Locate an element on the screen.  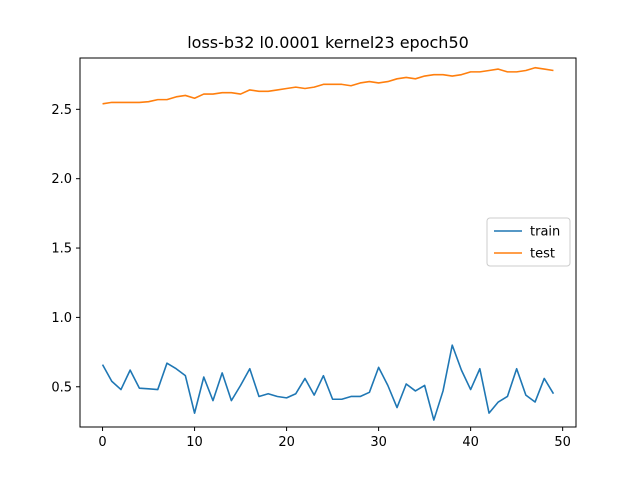
x-axis: 0 10 20 30 40 50 is located at coordinates (334, 438).